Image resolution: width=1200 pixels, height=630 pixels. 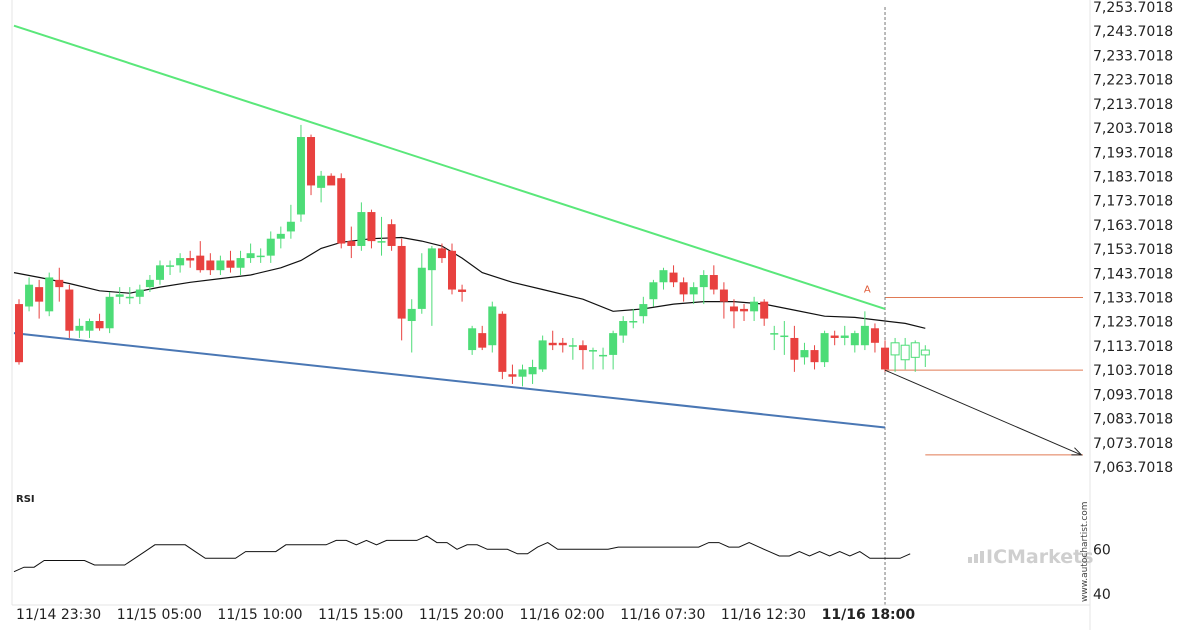 What do you see at coordinates (925, 352) in the screenshot?
I see `ghost-candle-body` at bounding box center [925, 352].